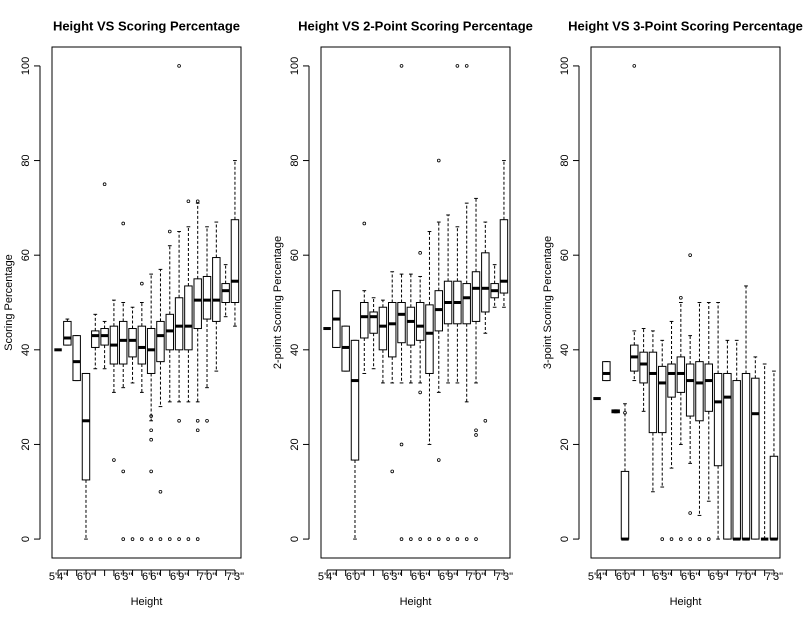 This screenshot has height=622, width=811. Describe the element at coordinates (278, 302) in the screenshot. I see `y-axis-label: 2-point Scoring Percentage` at that location.